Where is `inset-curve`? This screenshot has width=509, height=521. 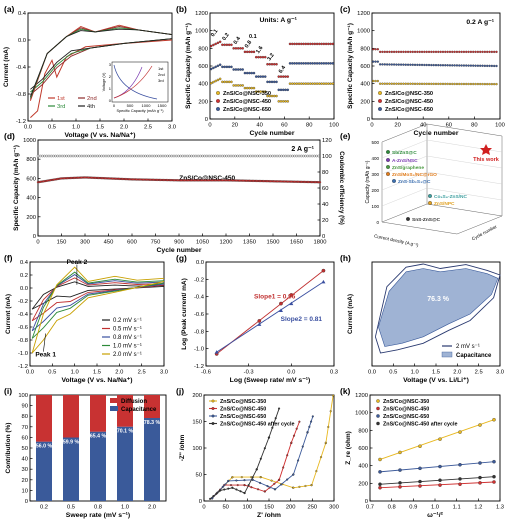
inset-curve is located at coordinates (135, 82).